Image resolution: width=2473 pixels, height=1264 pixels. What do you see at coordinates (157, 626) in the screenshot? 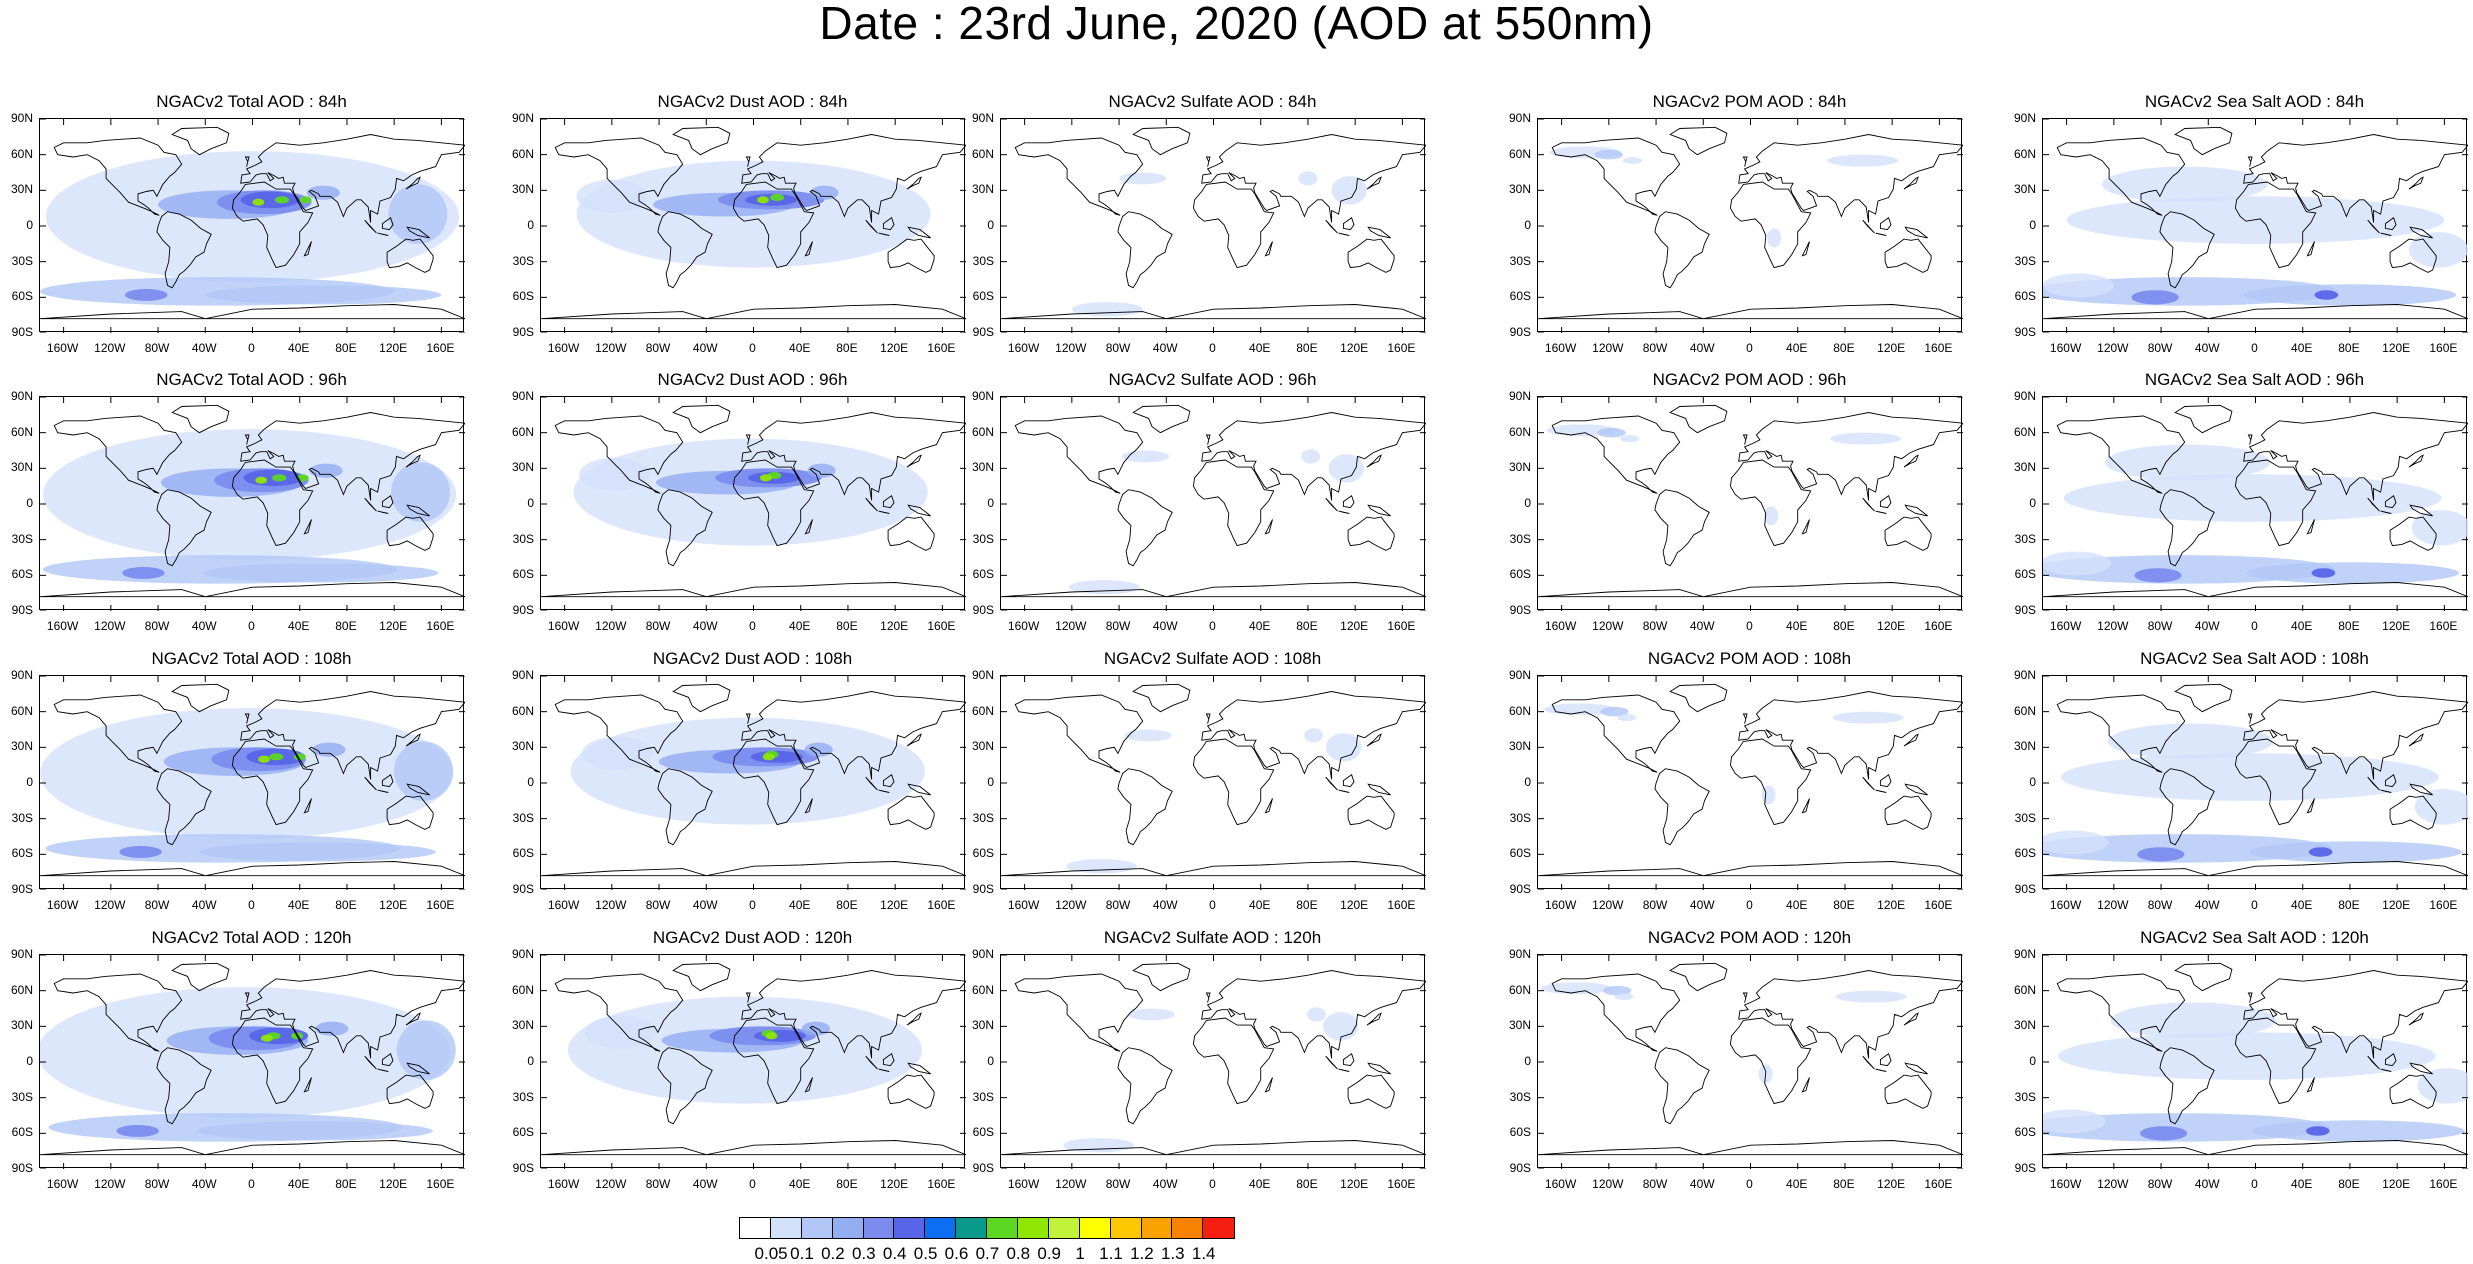
I see `lon-label: 80W` at bounding box center [157, 626].